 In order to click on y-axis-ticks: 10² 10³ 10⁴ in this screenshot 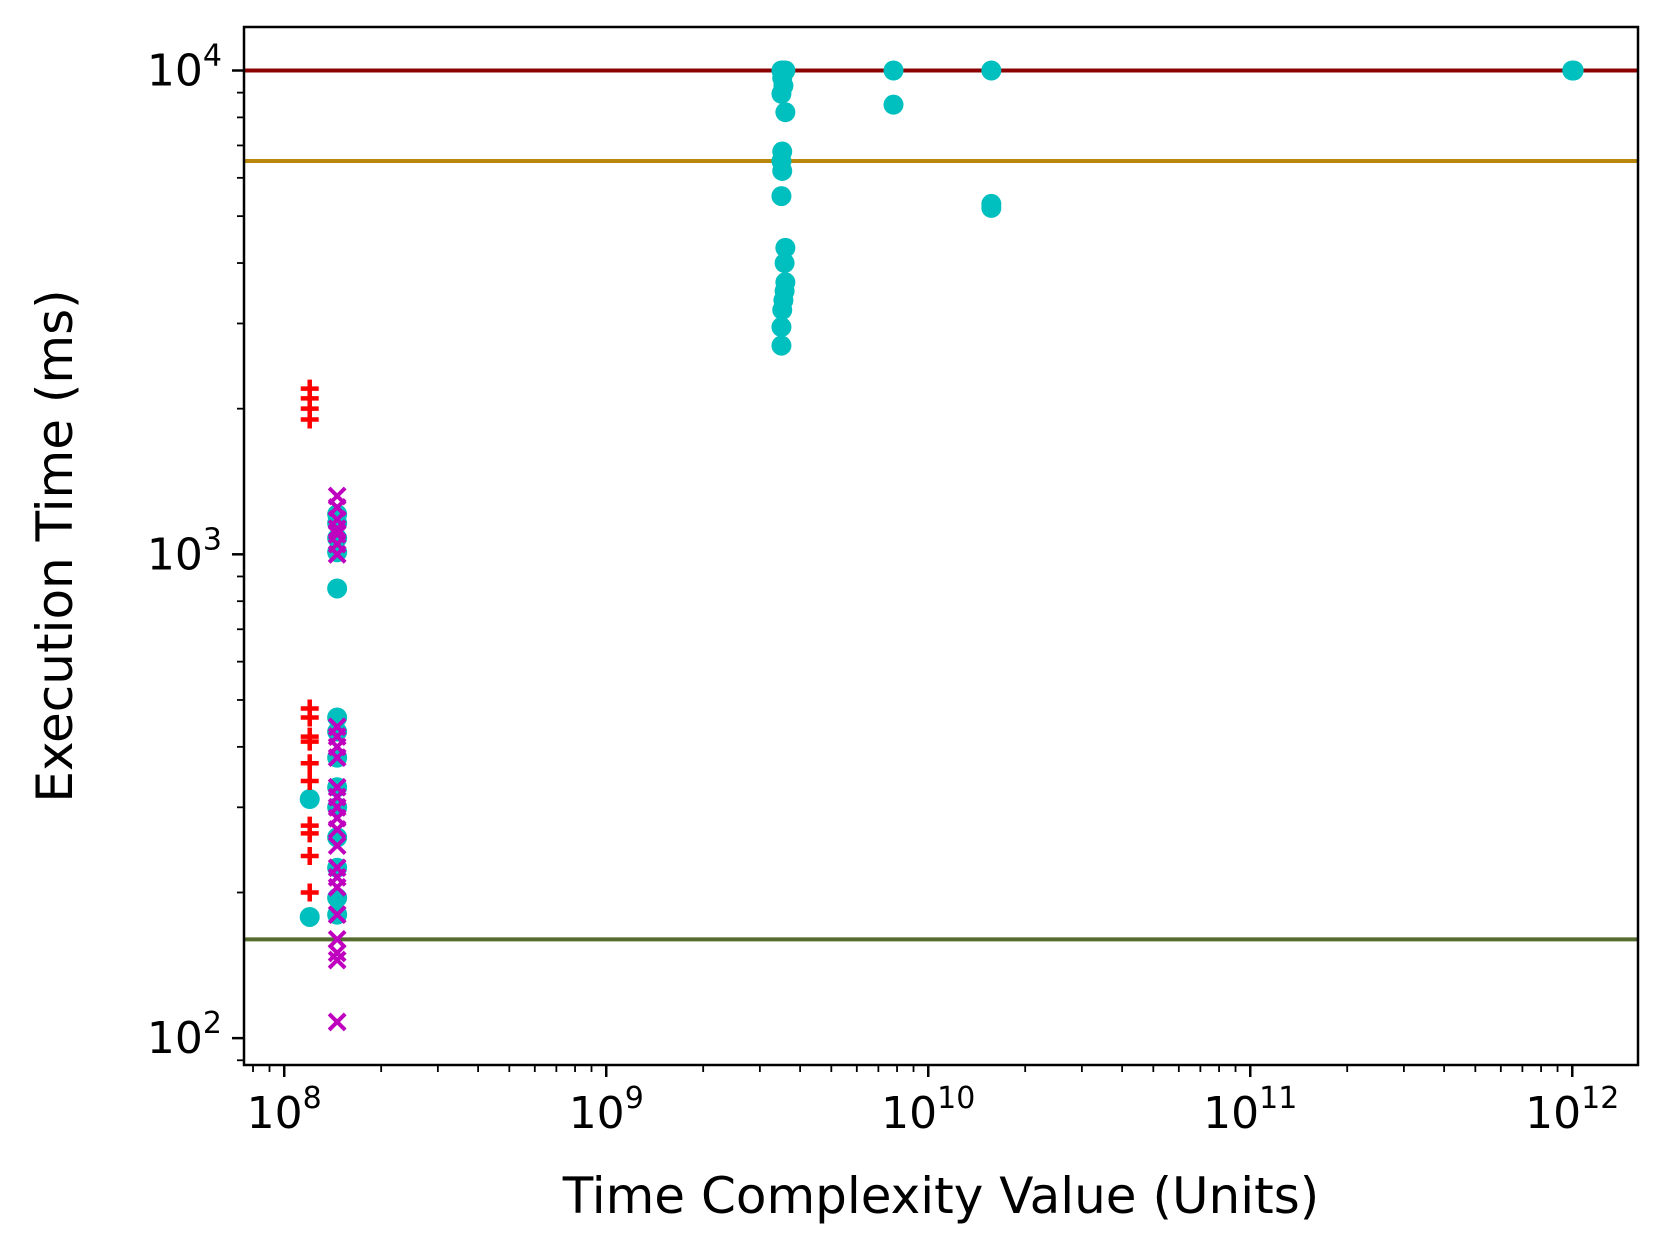, I will do `click(195, 551)`.